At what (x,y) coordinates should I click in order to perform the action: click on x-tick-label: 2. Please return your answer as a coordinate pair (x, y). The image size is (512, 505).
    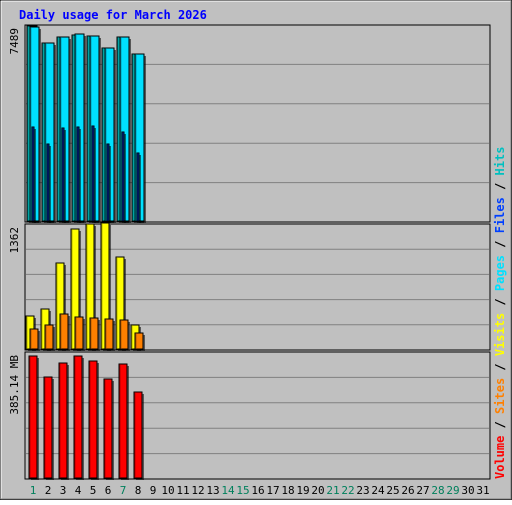
    Looking at the image, I should click on (48, 490).